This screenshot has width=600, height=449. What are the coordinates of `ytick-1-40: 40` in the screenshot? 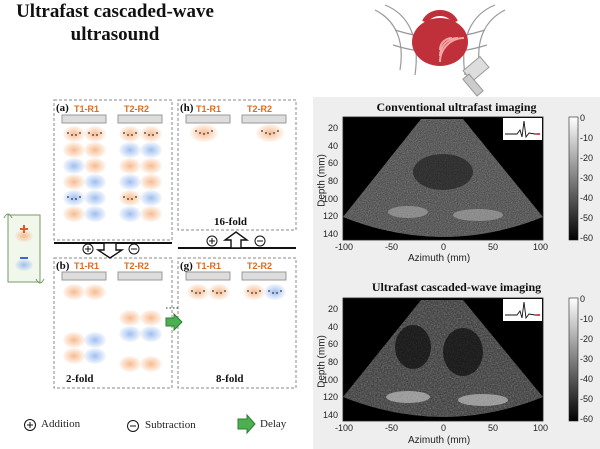 It's located at (333, 146).